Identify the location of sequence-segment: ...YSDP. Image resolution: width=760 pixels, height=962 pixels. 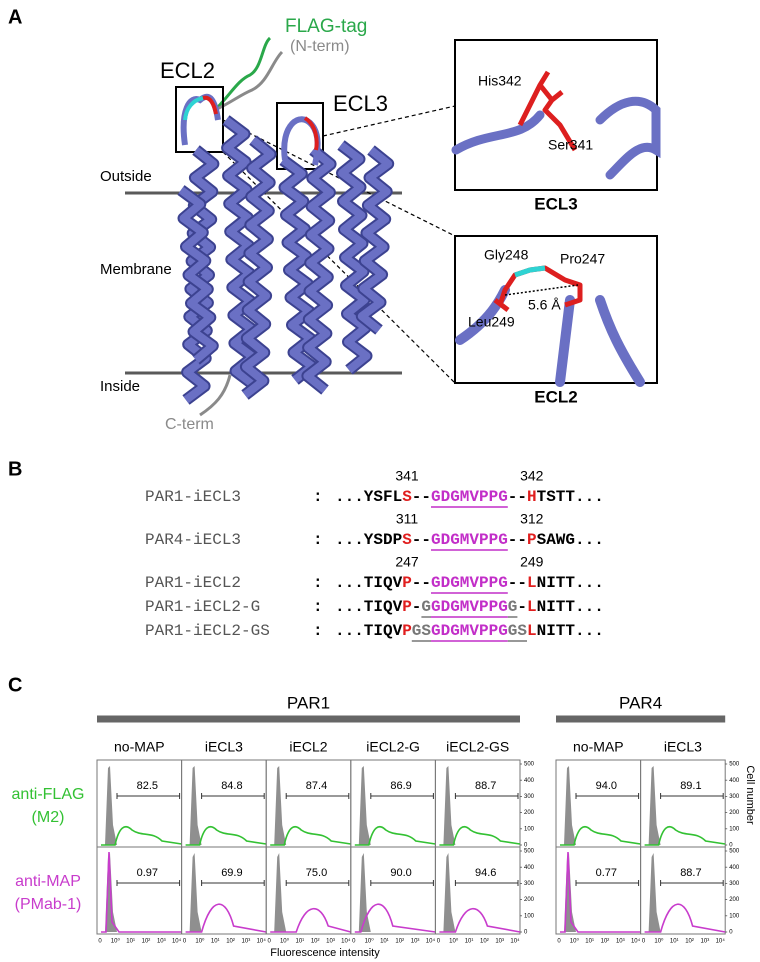
(368, 540).